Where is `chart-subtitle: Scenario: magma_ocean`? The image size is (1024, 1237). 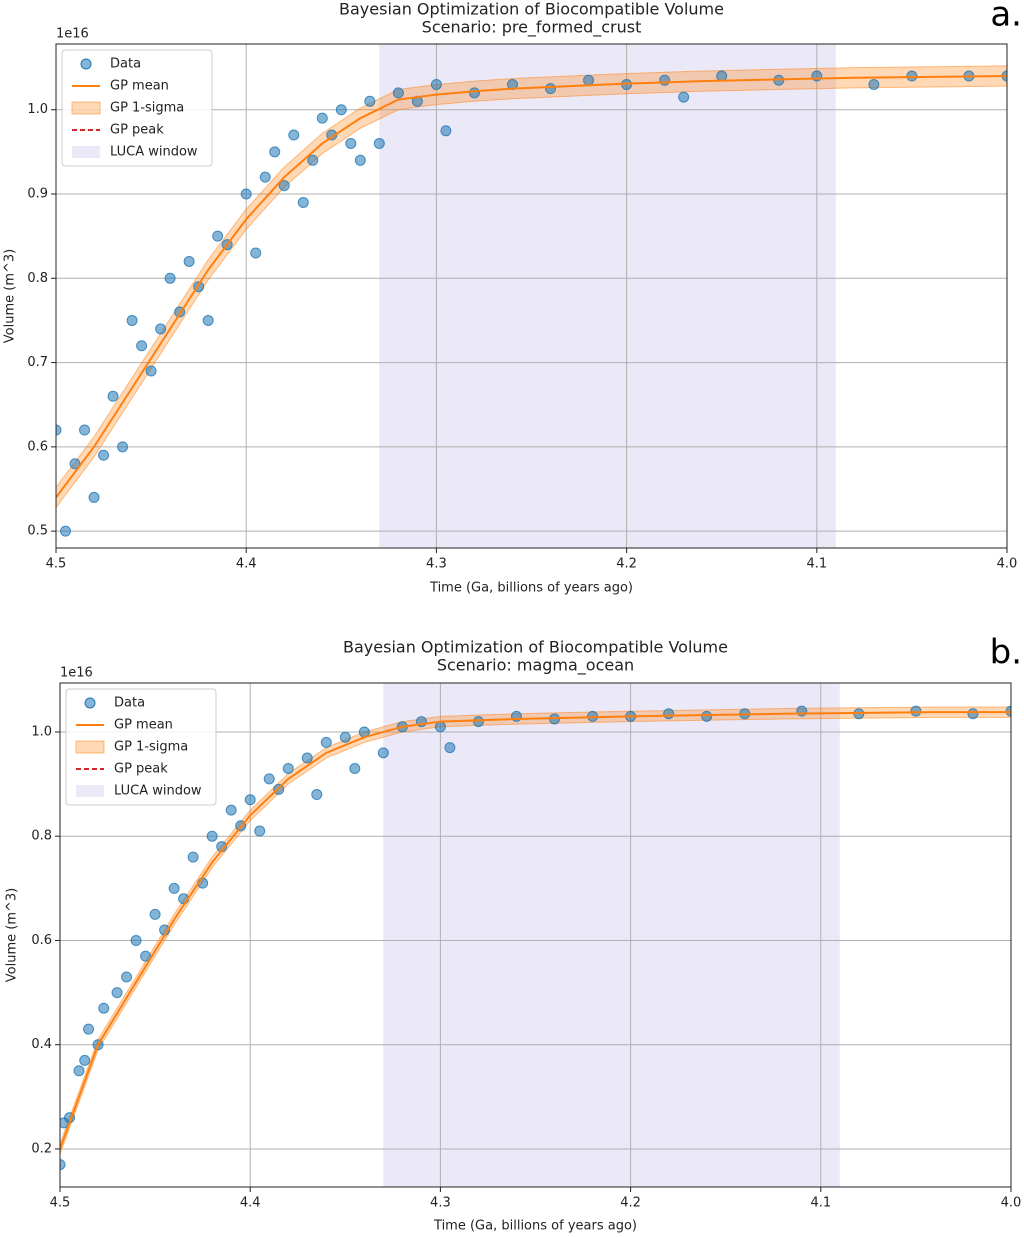
chart-subtitle: Scenario: magma_ocean is located at coordinates (535, 666).